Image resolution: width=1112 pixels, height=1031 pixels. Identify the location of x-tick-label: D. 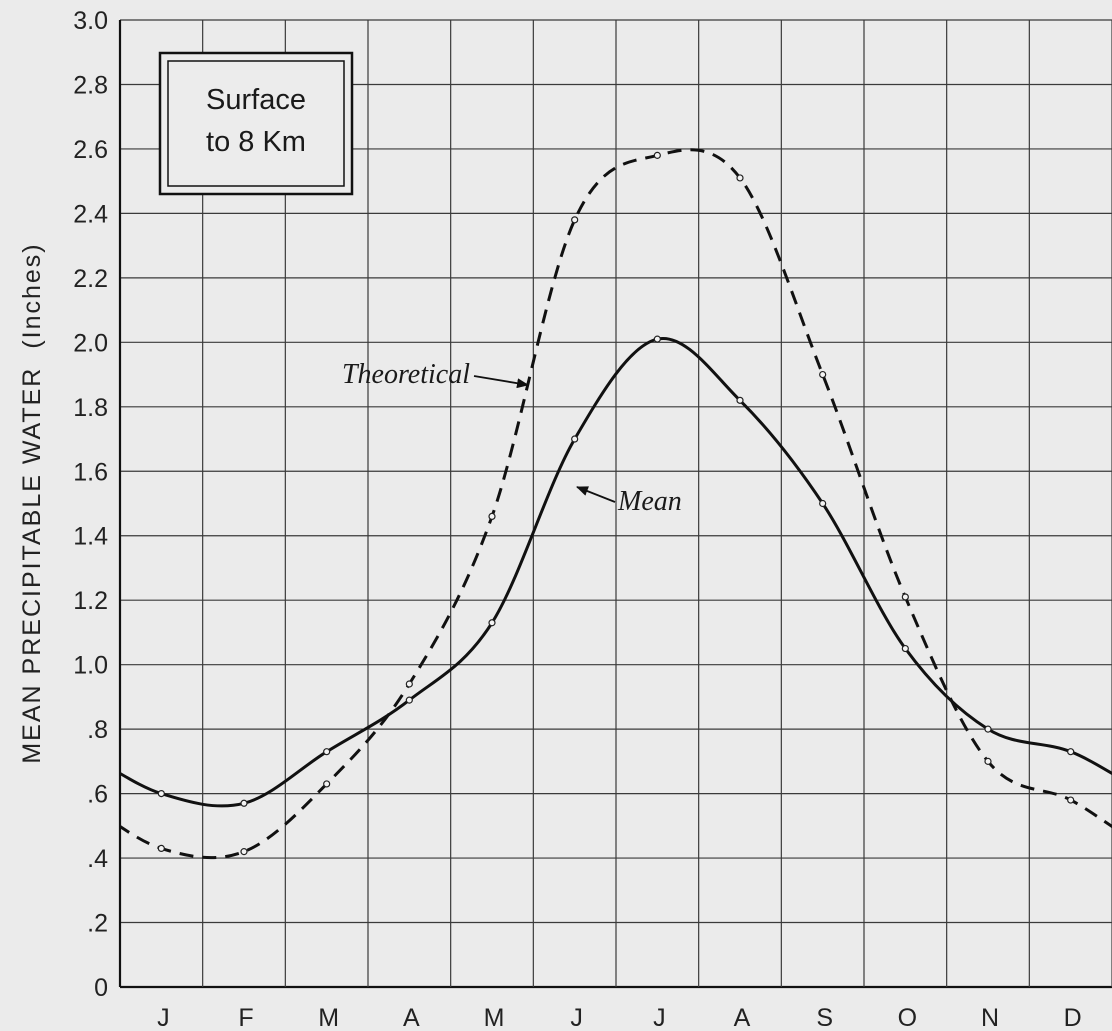
(1073, 1017).